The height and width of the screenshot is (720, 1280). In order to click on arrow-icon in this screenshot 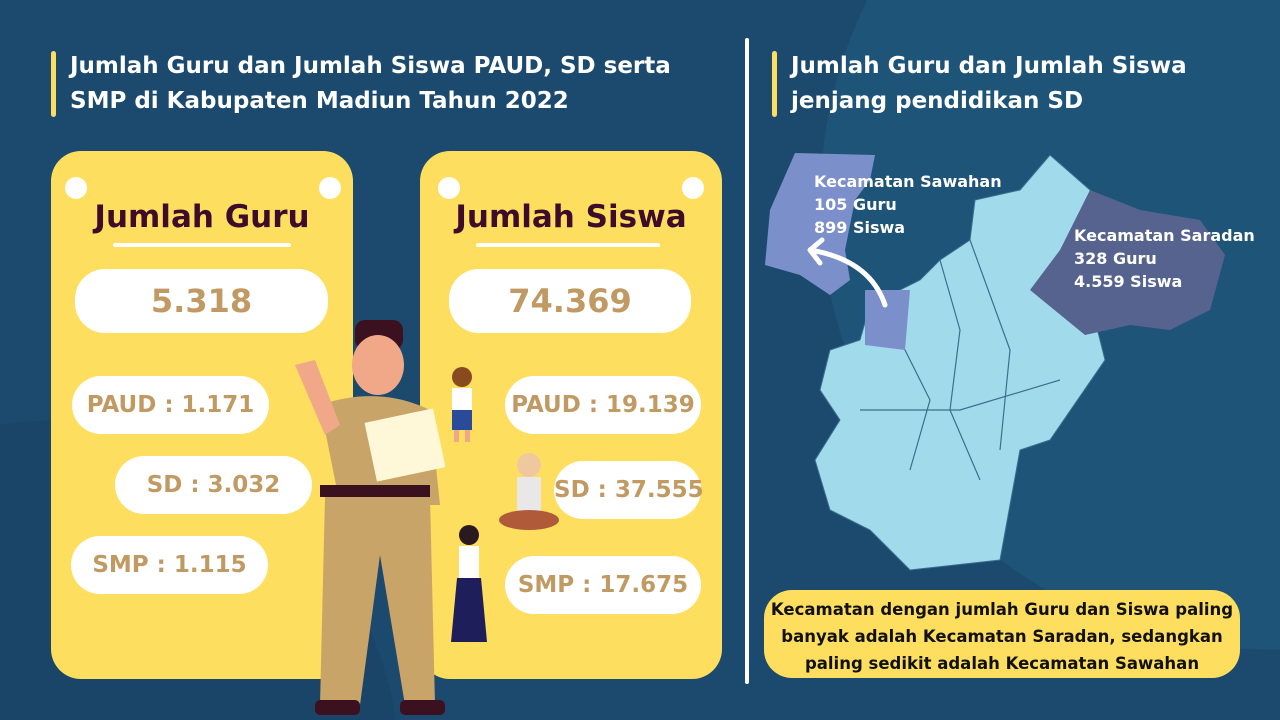, I will do `click(847, 272)`.